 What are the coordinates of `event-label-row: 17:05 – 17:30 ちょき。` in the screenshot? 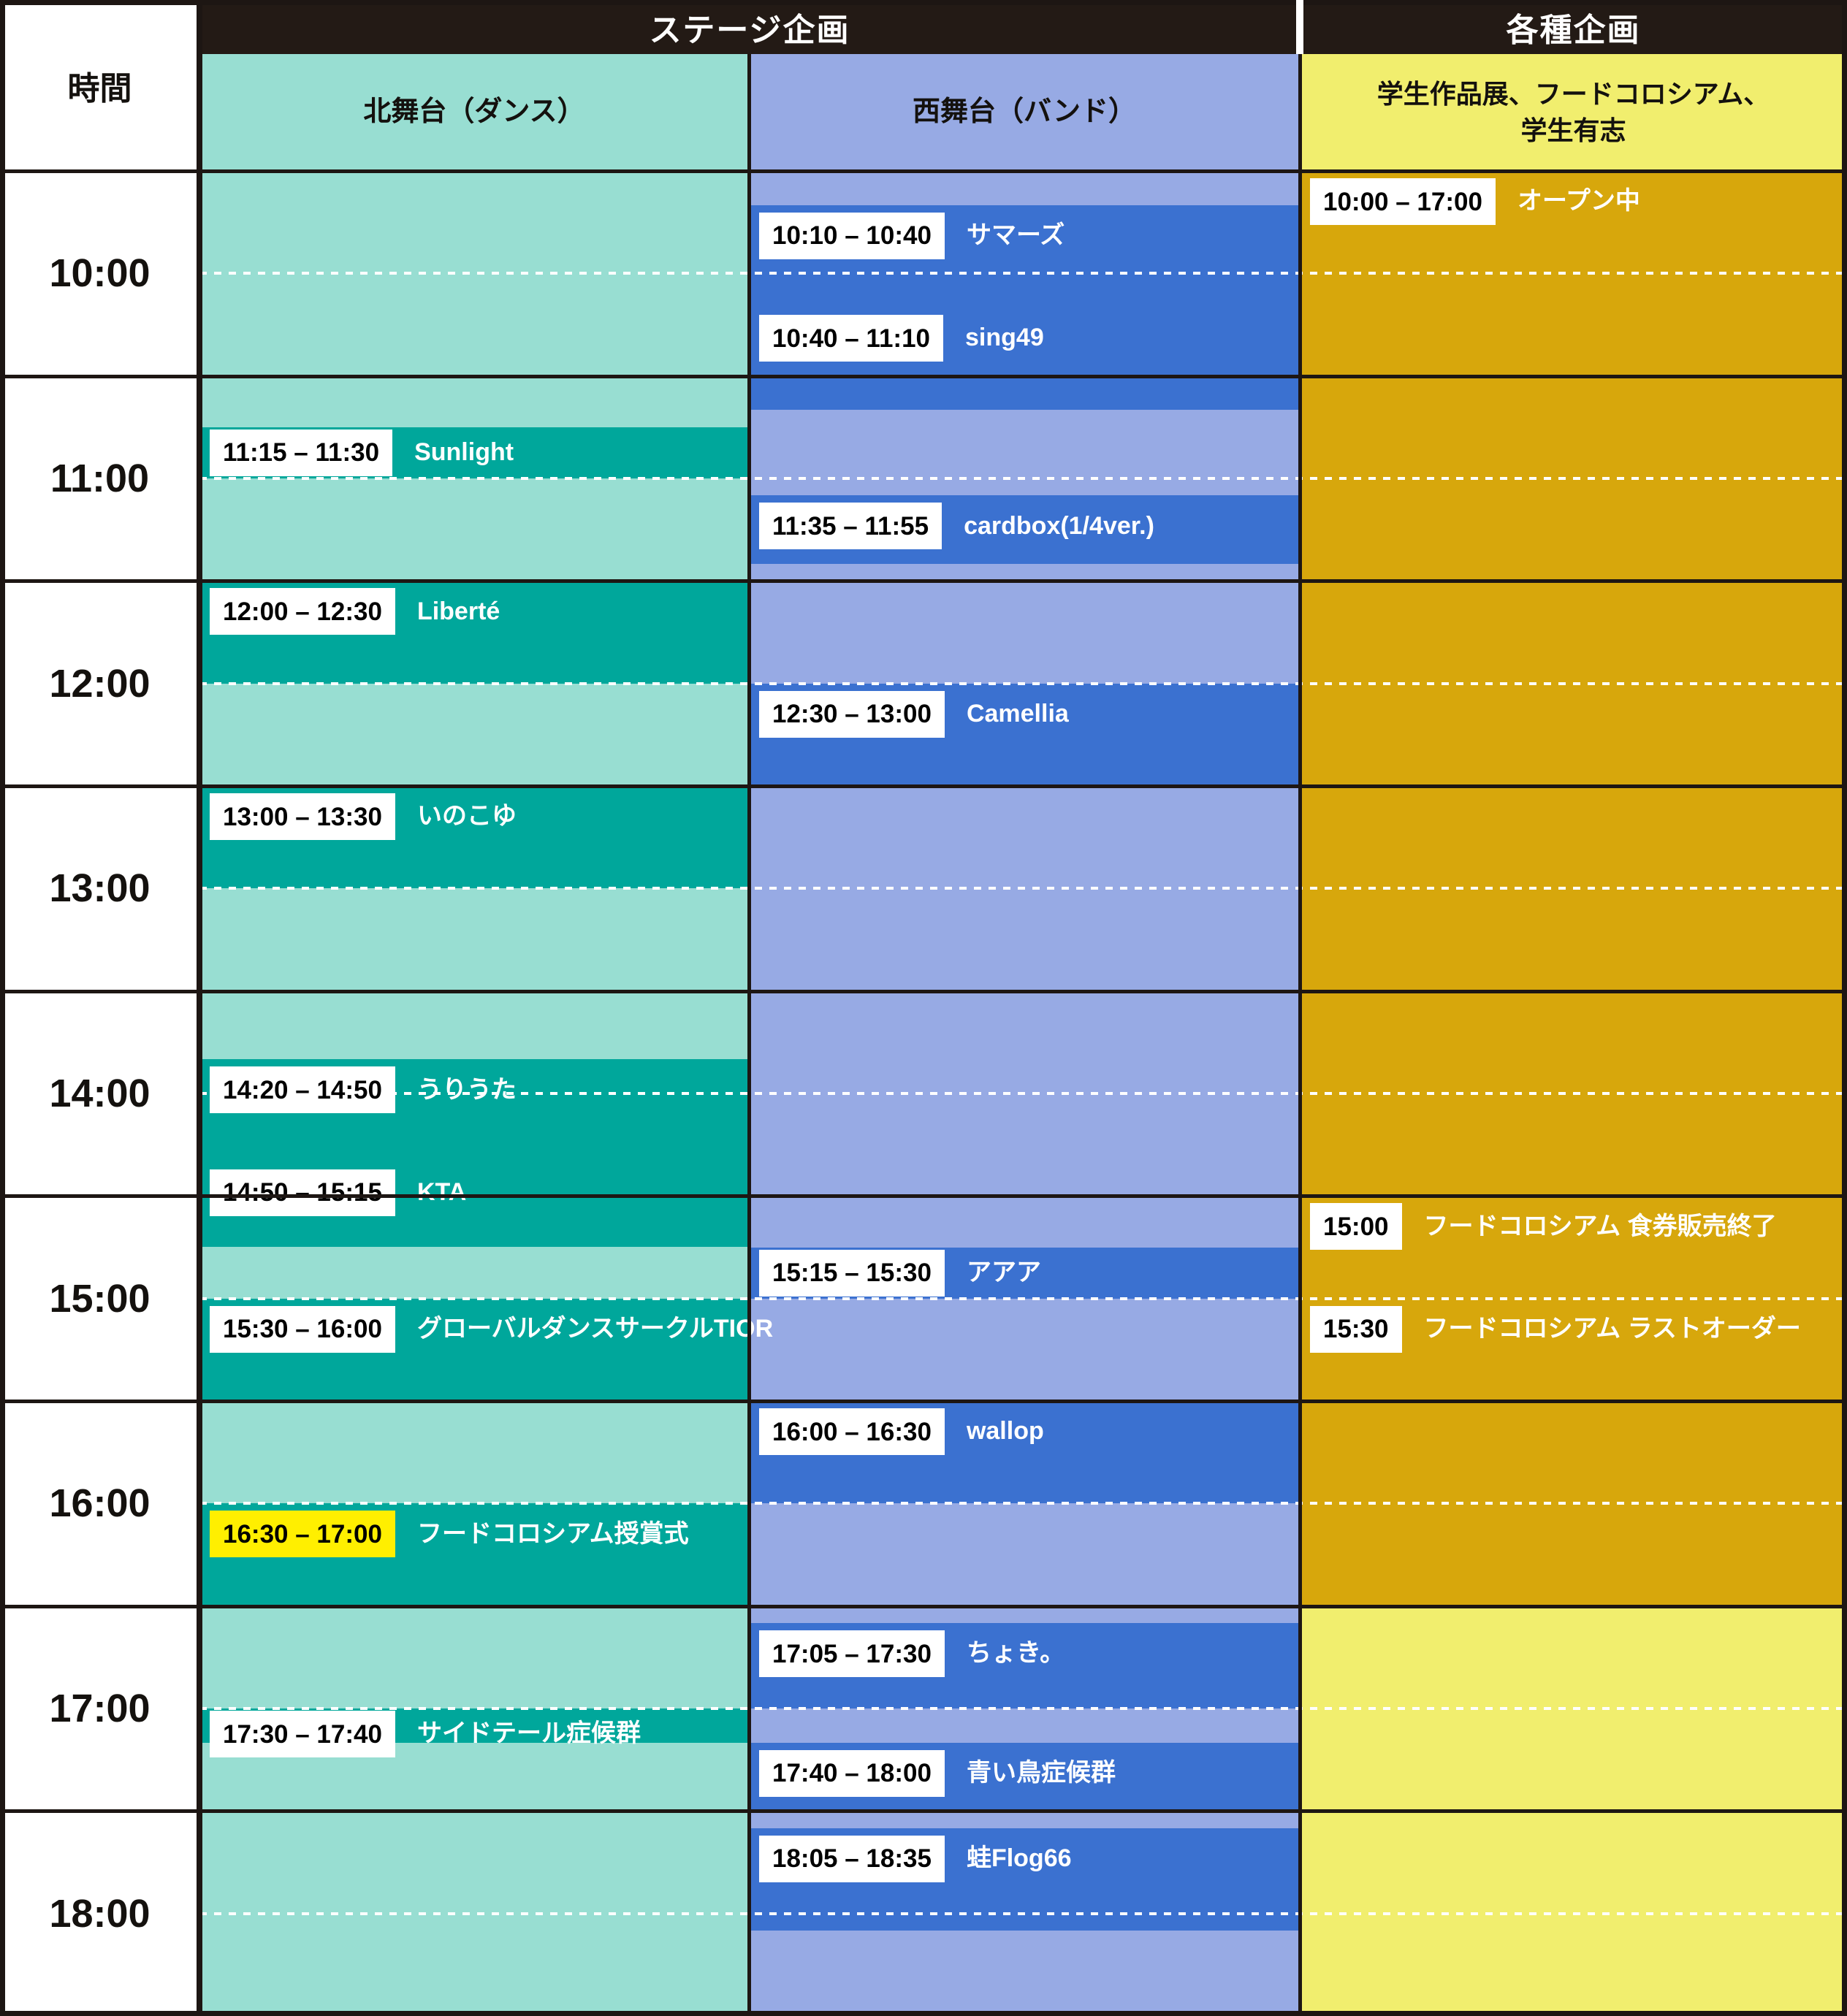 It's located at (912, 1654).